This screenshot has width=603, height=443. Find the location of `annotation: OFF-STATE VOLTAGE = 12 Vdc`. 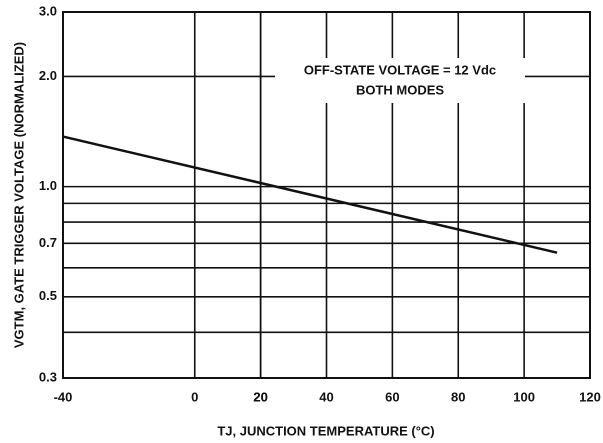

annotation: OFF-STATE VOLTAGE = 12 Vdc is located at coordinates (400, 69).